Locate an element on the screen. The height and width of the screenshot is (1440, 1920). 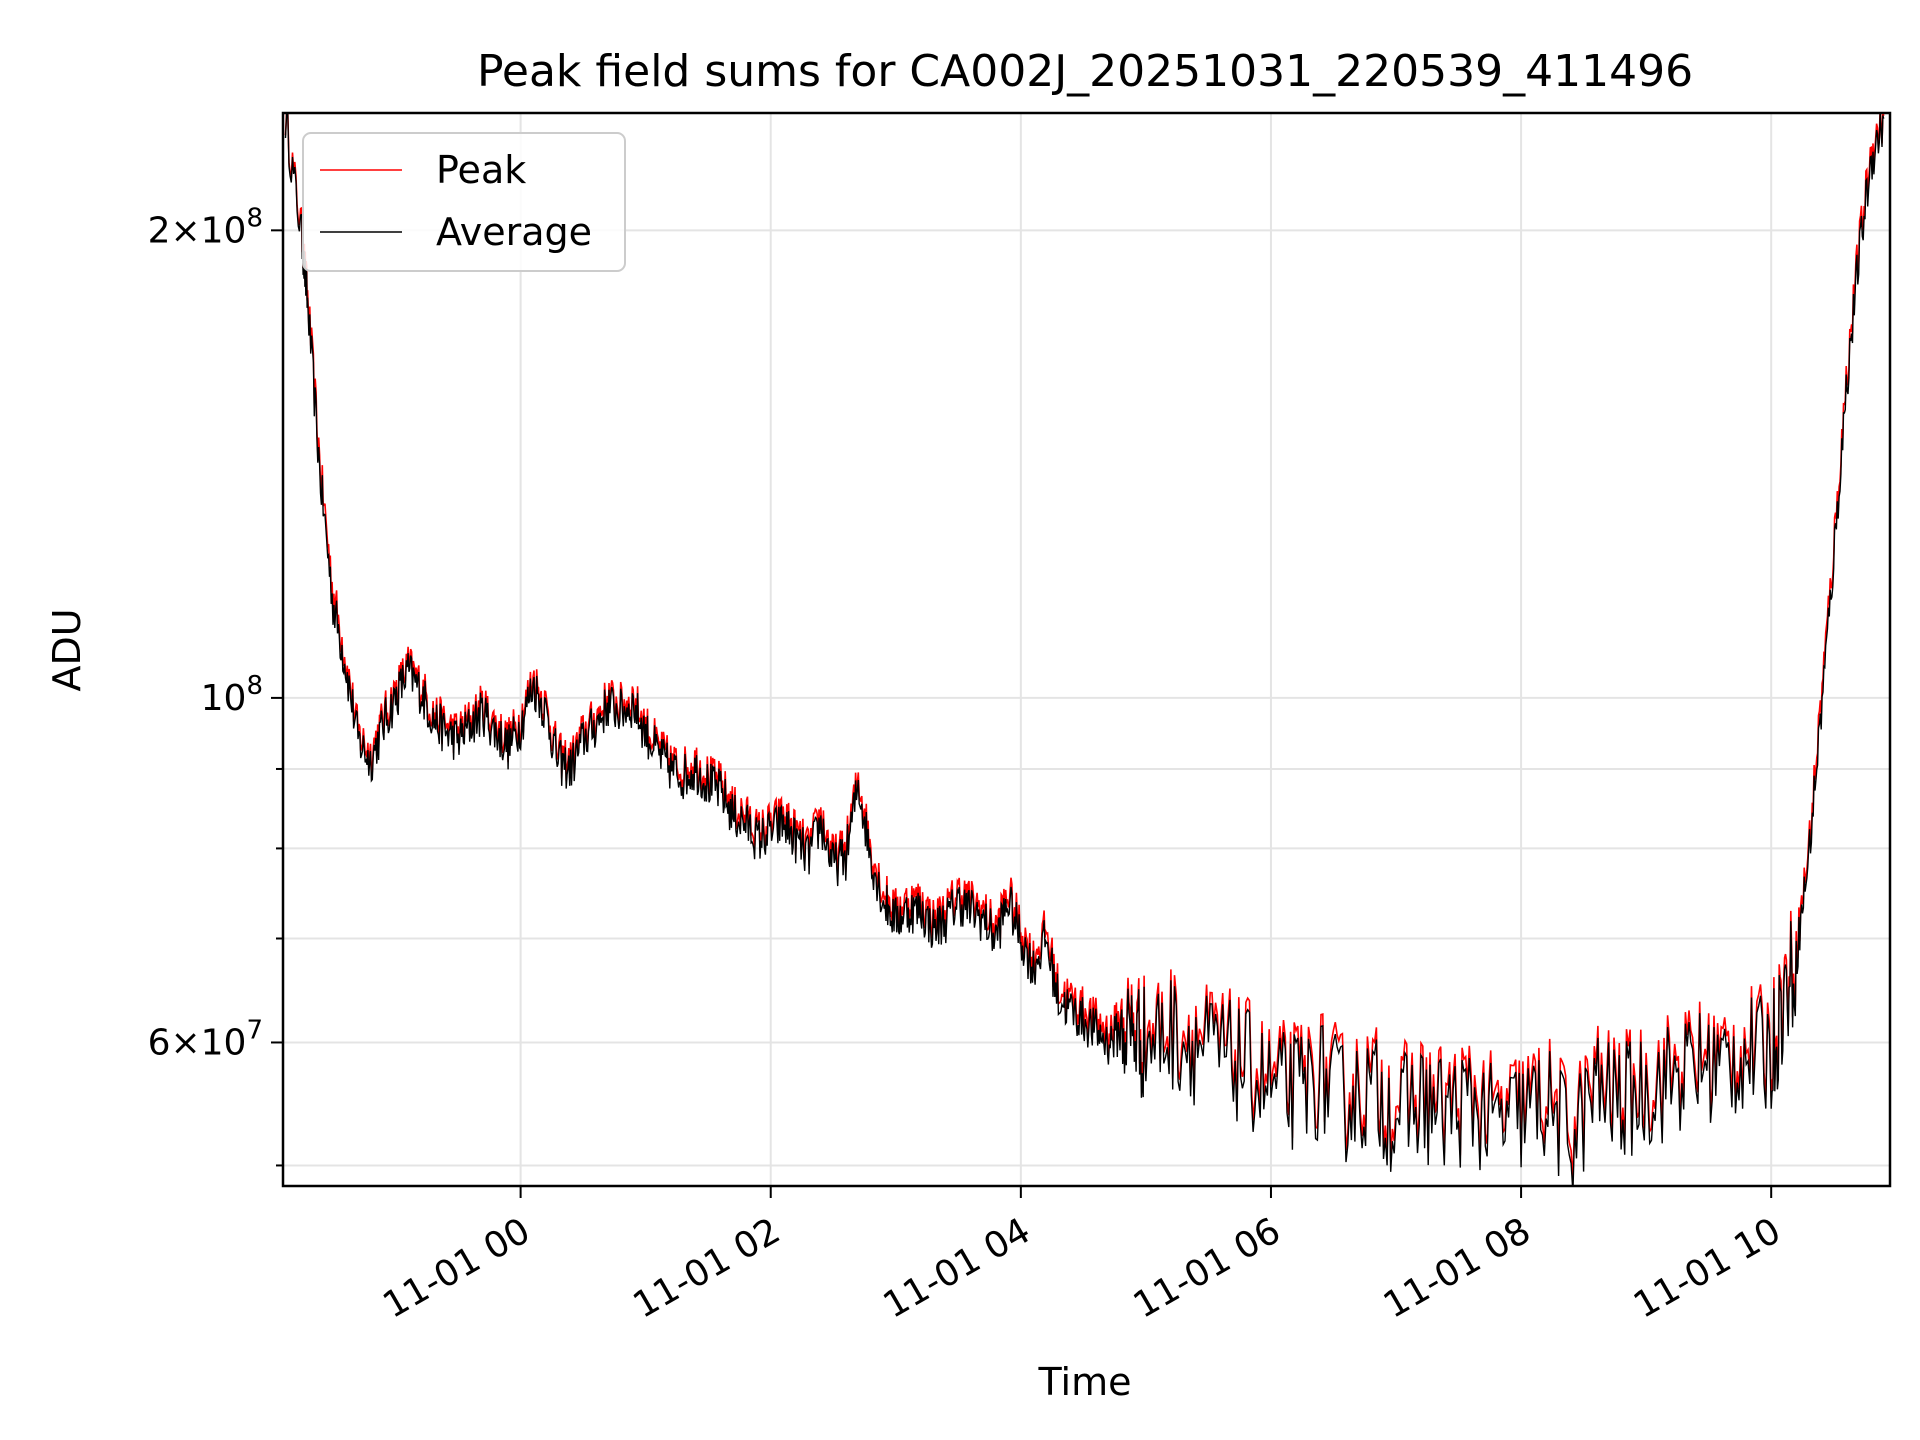
x-axis-label: Time is located at coordinates (1085, 1382).